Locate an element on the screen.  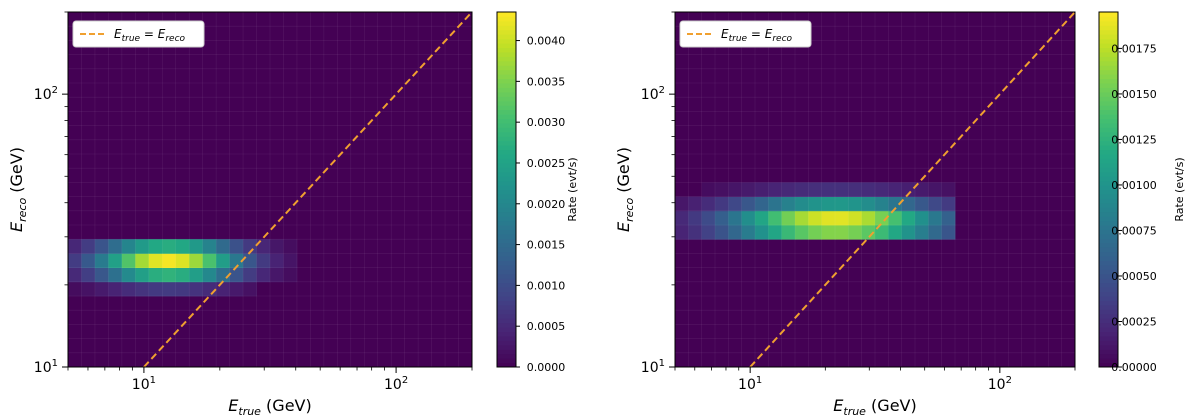
panel1-colorbar-tick-label: 0.0005 is located at coordinates (546, 326).